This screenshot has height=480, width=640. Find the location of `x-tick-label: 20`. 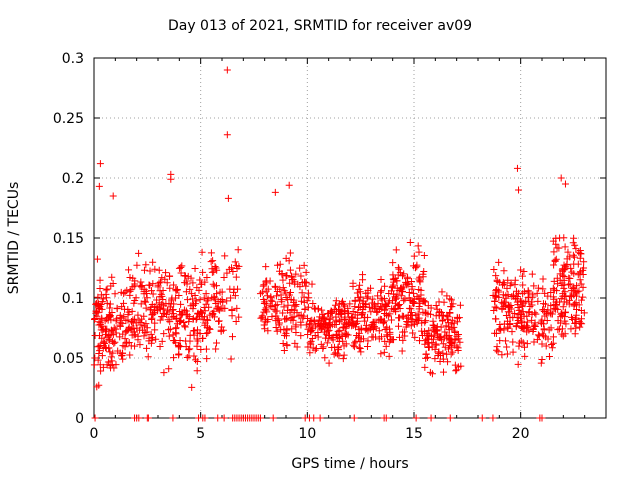

x-tick-label: 20 is located at coordinates (521, 434).